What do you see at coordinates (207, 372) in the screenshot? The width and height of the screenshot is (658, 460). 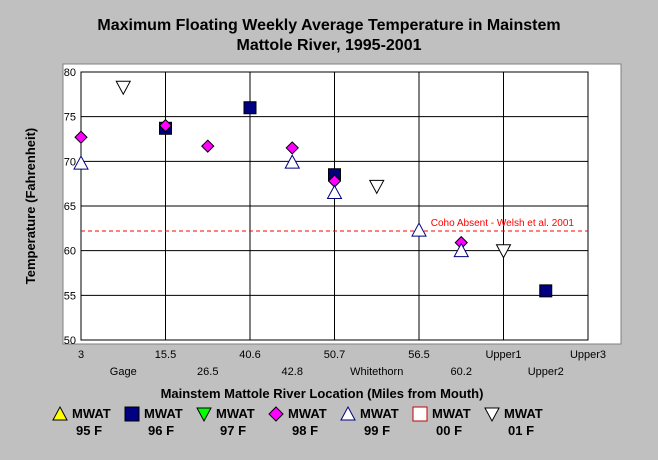 I see `x-tick-label: 26.5` at bounding box center [207, 372].